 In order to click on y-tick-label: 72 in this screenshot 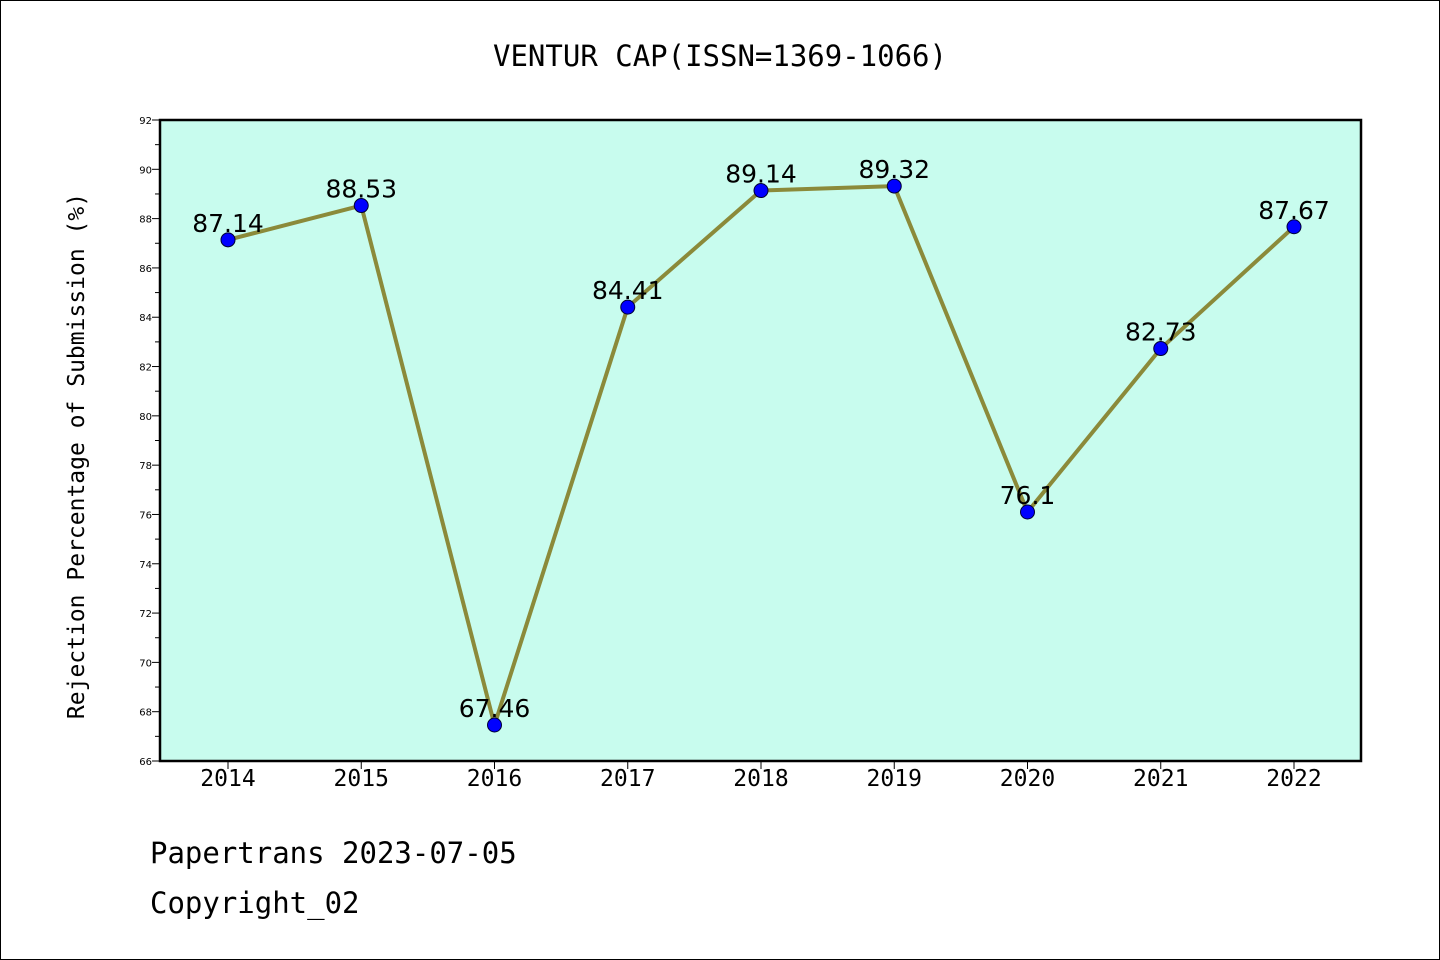, I will do `click(145, 614)`.